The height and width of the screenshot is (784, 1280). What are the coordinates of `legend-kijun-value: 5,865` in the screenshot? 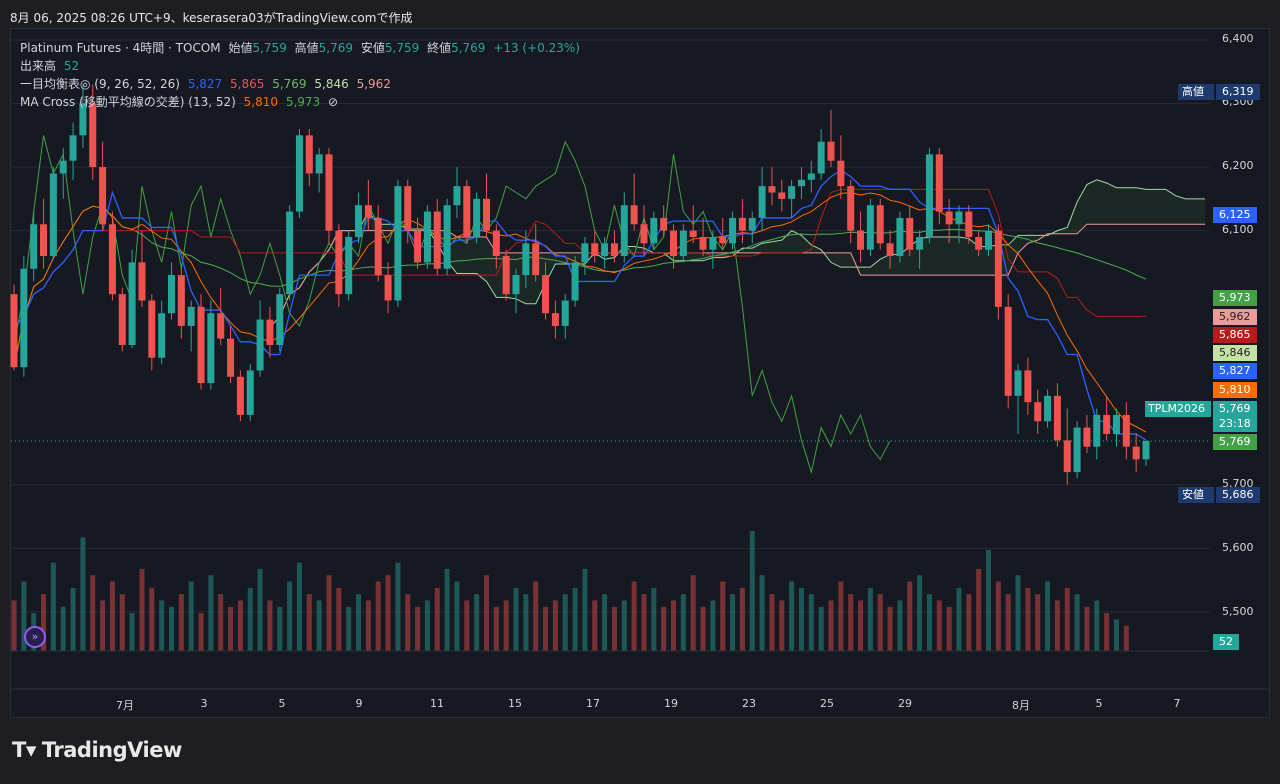 It's located at (247, 84).